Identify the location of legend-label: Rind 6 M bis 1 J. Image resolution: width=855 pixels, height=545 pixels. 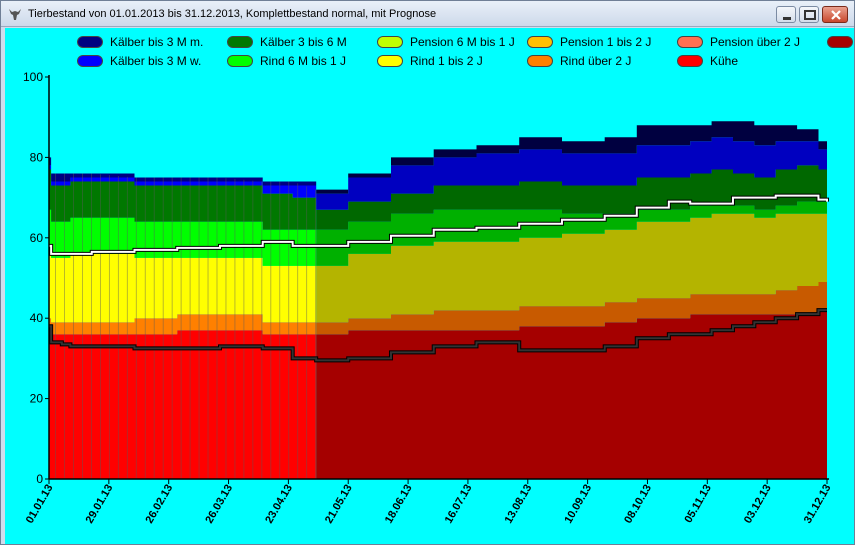
(303, 61).